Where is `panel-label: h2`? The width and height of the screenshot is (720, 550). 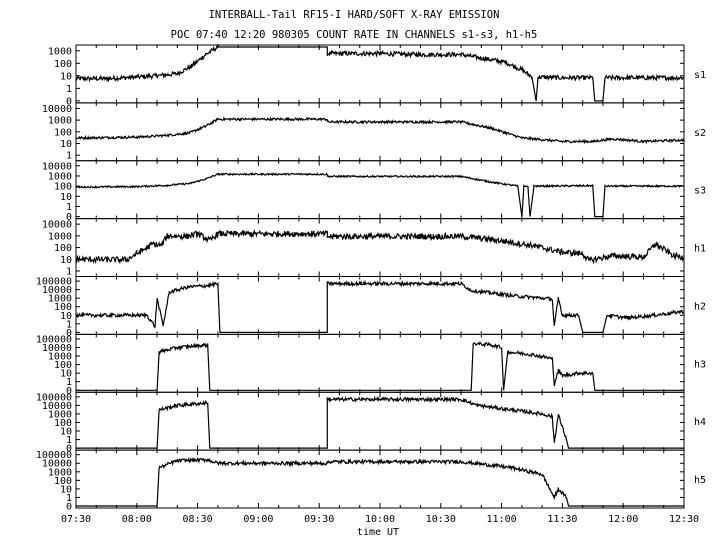 panel-label: h2 is located at coordinates (700, 306).